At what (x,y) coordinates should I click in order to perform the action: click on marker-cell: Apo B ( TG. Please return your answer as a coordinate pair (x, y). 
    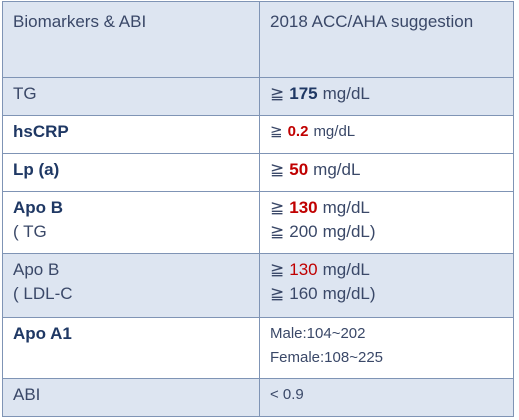
    Looking at the image, I should click on (131, 222).